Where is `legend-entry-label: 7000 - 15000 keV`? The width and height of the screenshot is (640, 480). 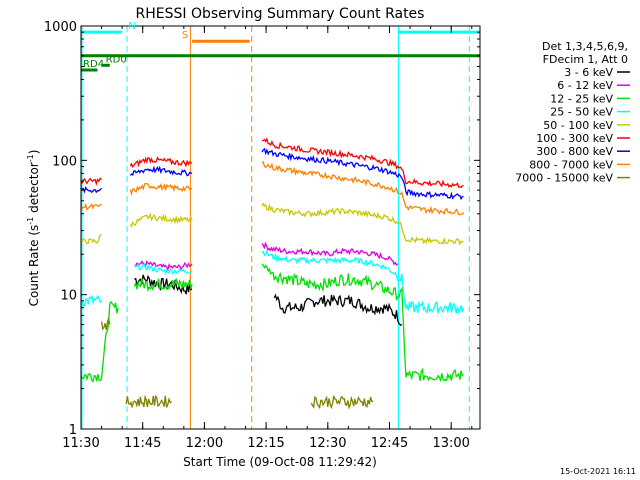
legend-entry-label: 7000 - 15000 keV is located at coordinates (564, 178).